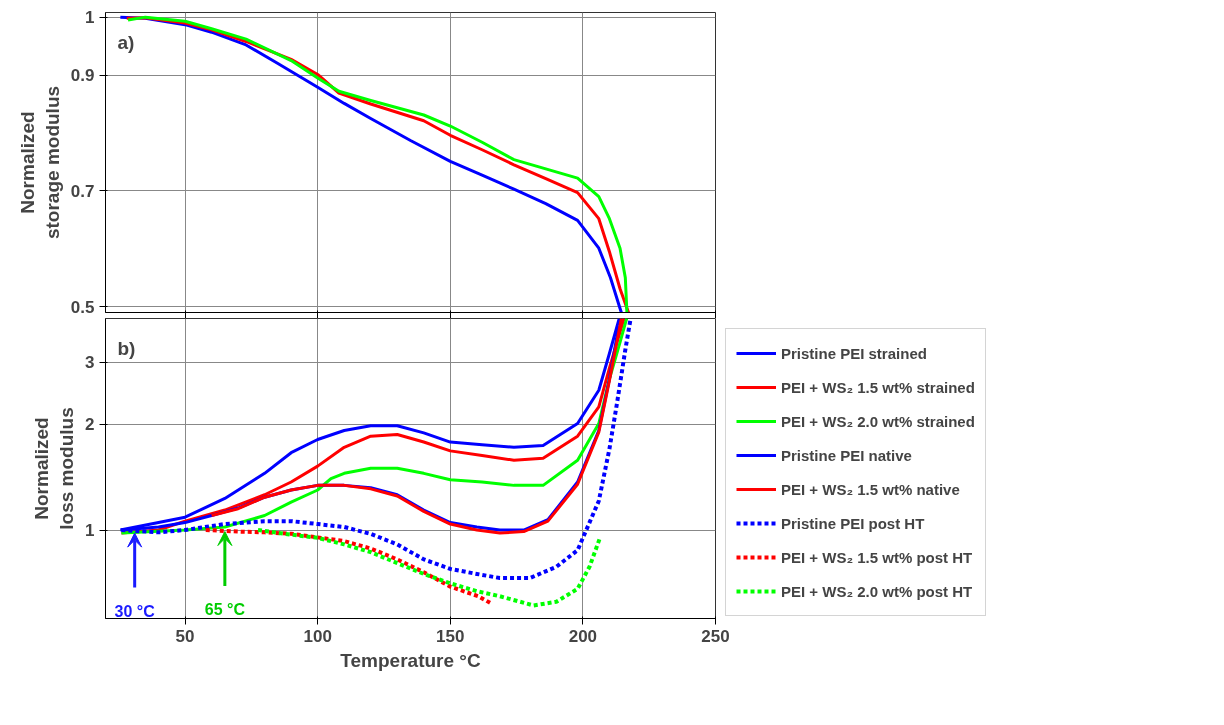 This screenshot has height=725, width=1224. Describe the element at coordinates (870, 489) in the screenshot. I see `legend-label: PEI + WS₂ 1.5 wt% native` at that location.